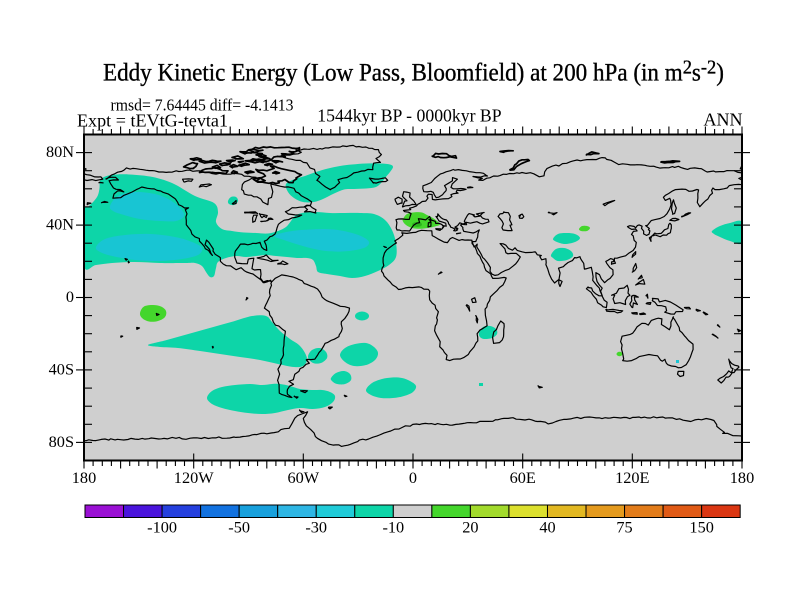 The image size is (800, 600). I want to click on svg-text: 20, so click(470, 527).